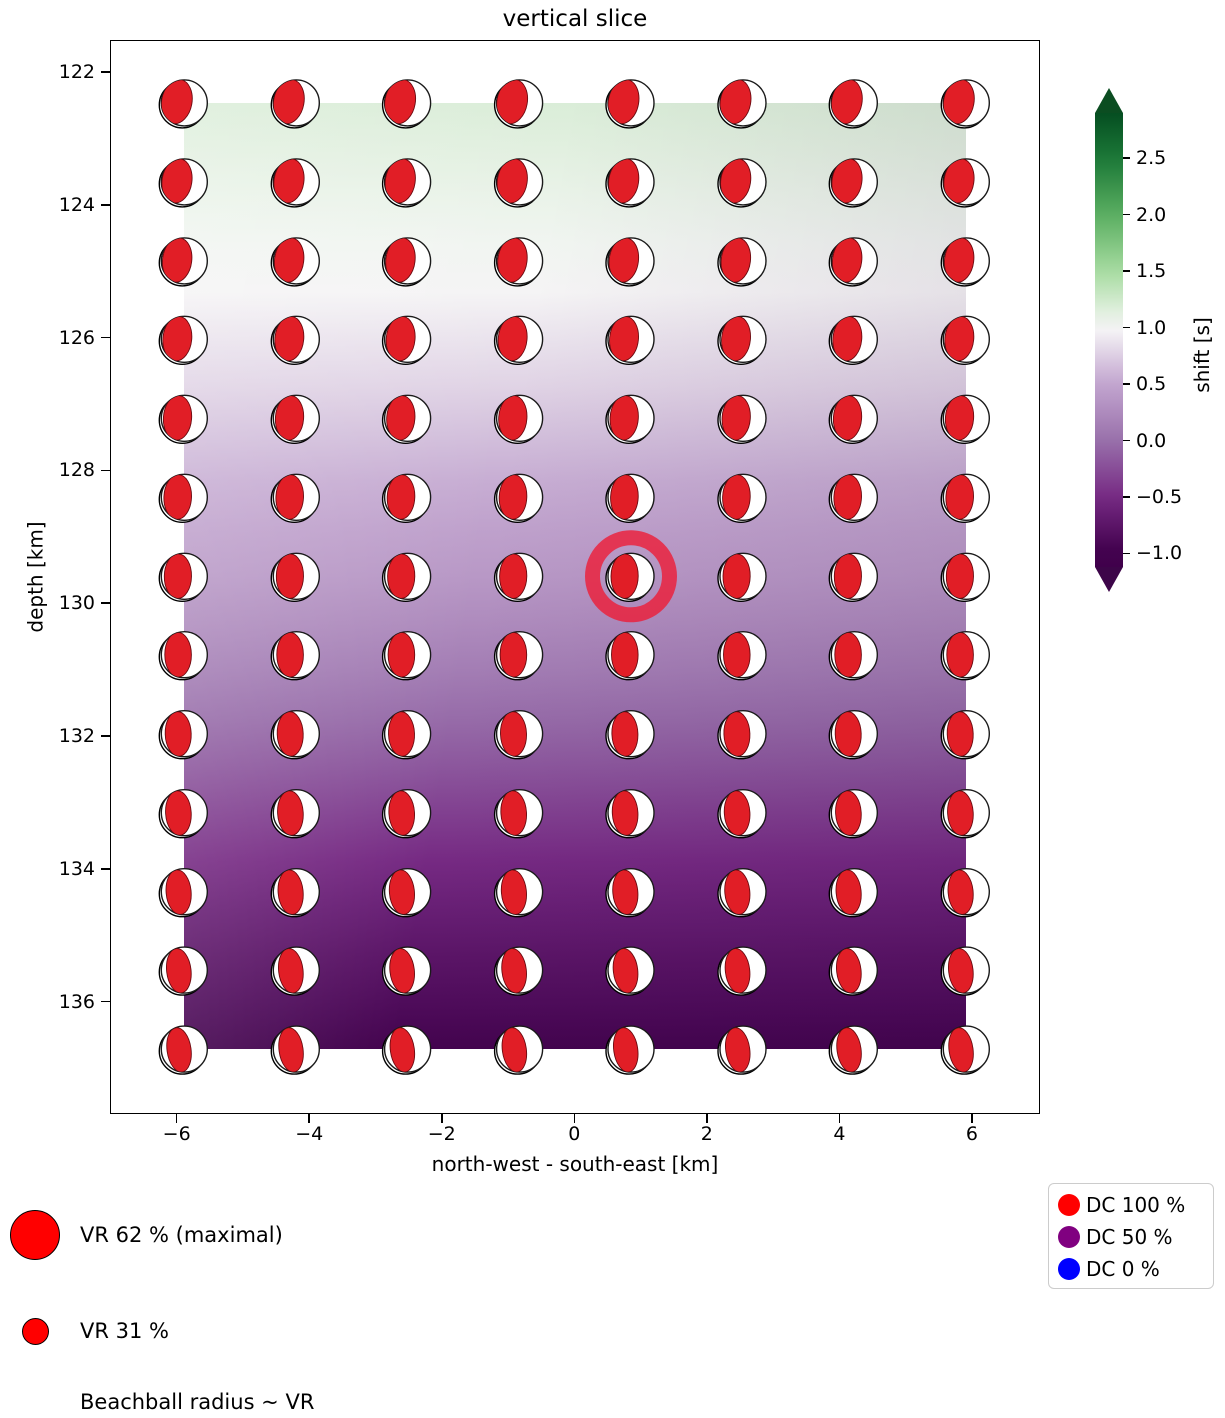  Describe the element at coordinates (1151, 271) in the screenshot. I see `colorbar-tick-label: 1.5` at that location.